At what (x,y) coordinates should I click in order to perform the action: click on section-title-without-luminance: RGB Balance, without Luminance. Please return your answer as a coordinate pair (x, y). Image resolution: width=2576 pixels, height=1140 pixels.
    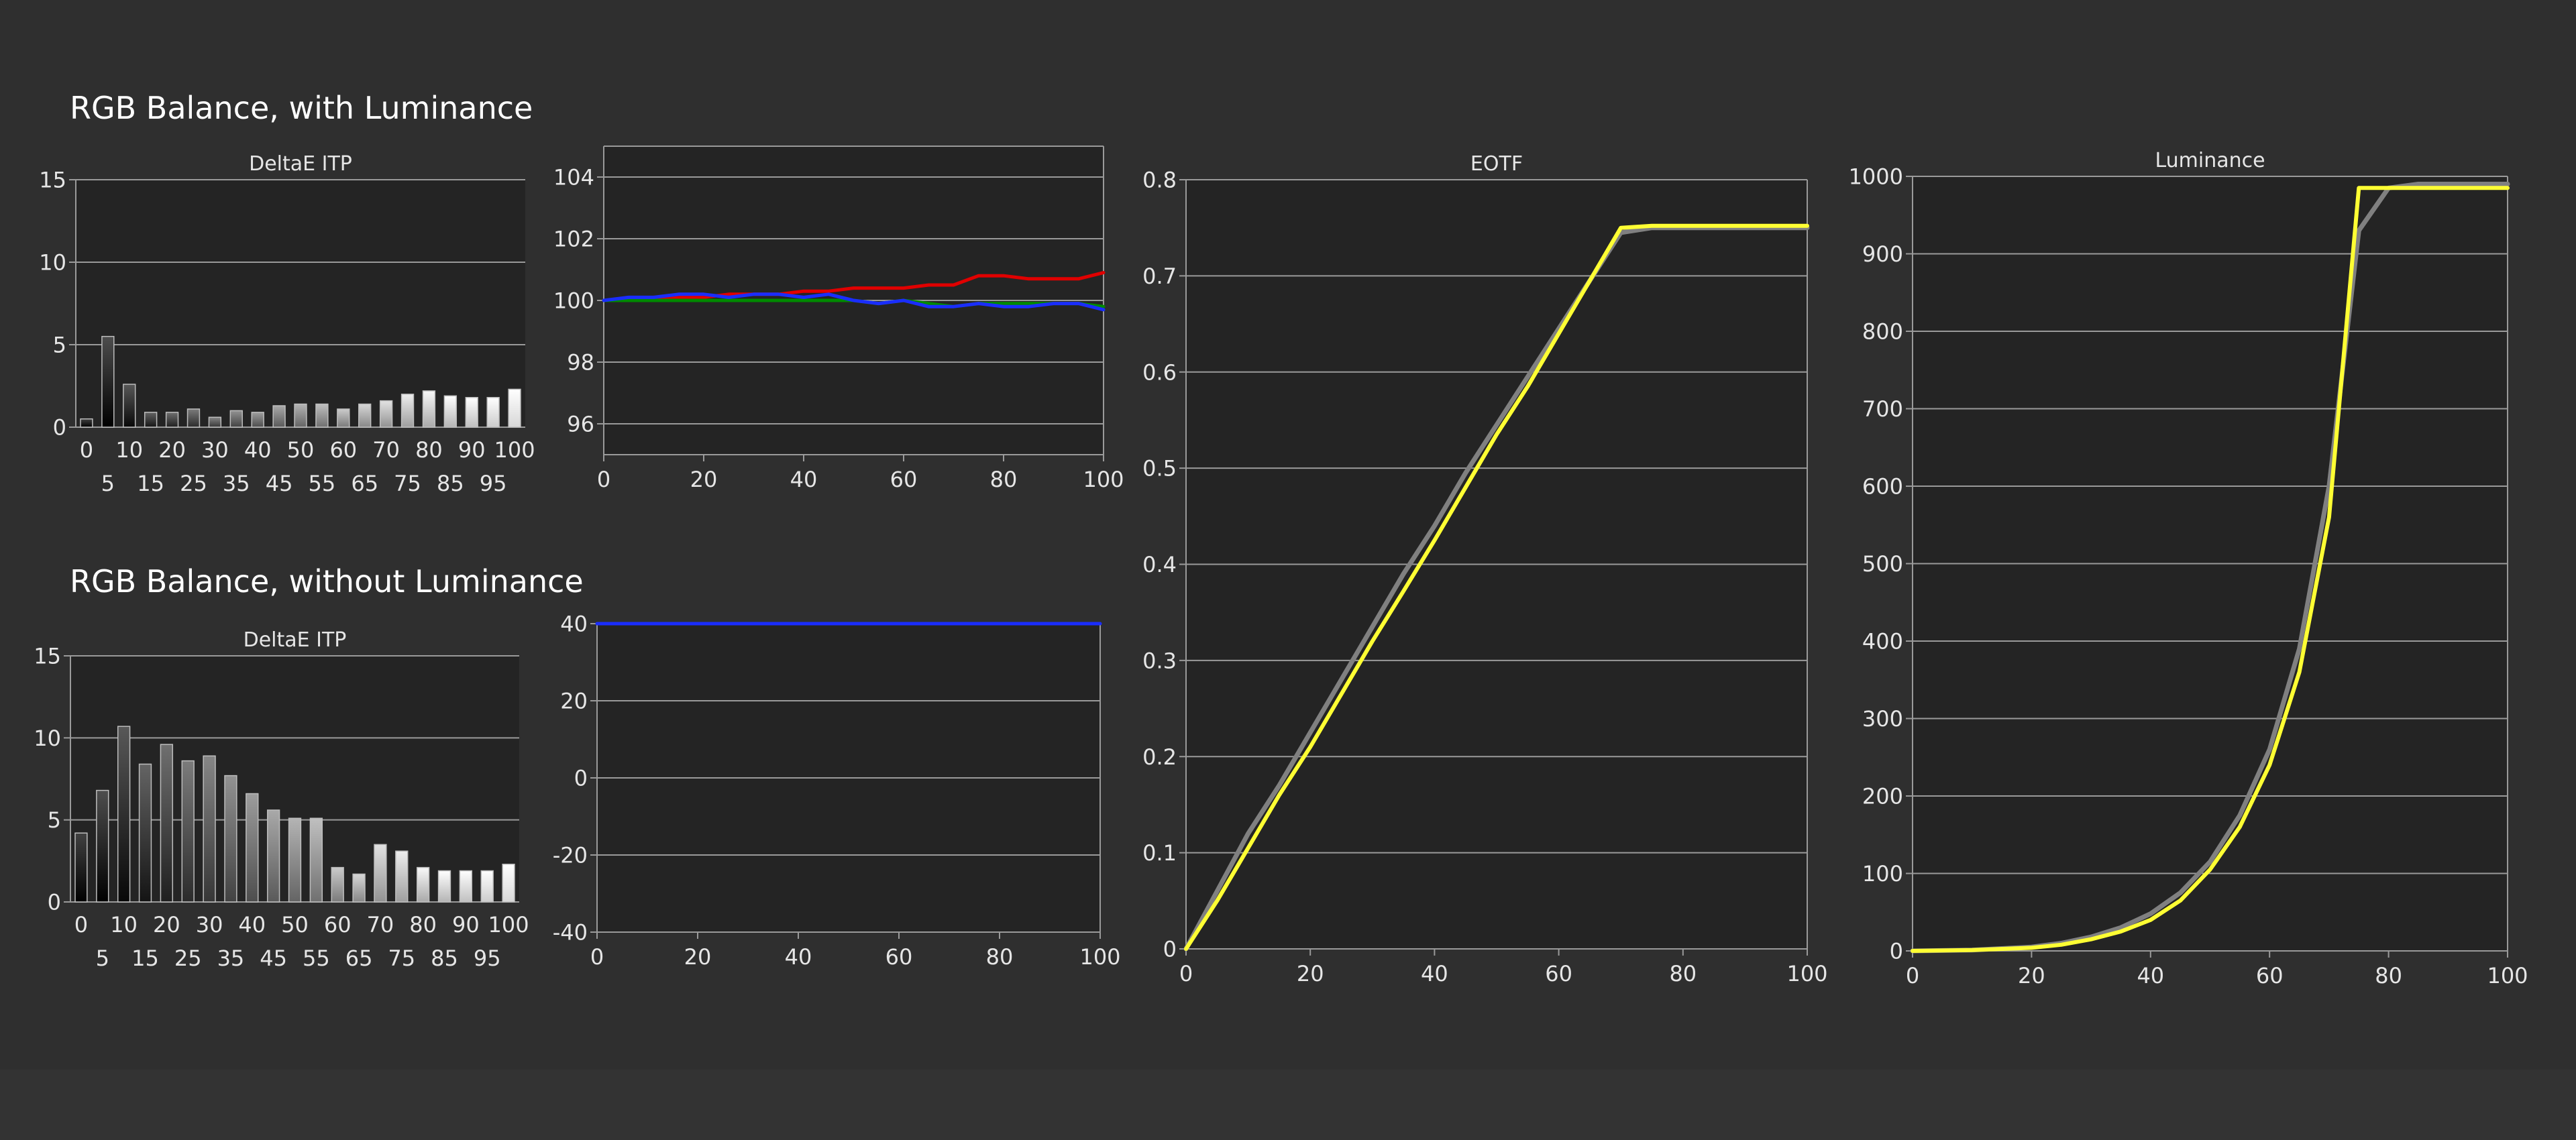
    Looking at the image, I should click on (327, 581).